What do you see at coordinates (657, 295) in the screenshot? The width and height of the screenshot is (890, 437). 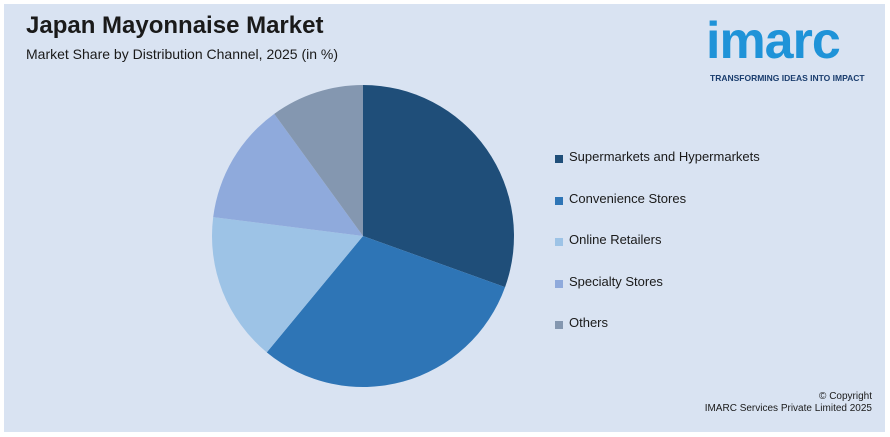 I see `legend-item: Specialty Stores` at bounding box center [657, 295].